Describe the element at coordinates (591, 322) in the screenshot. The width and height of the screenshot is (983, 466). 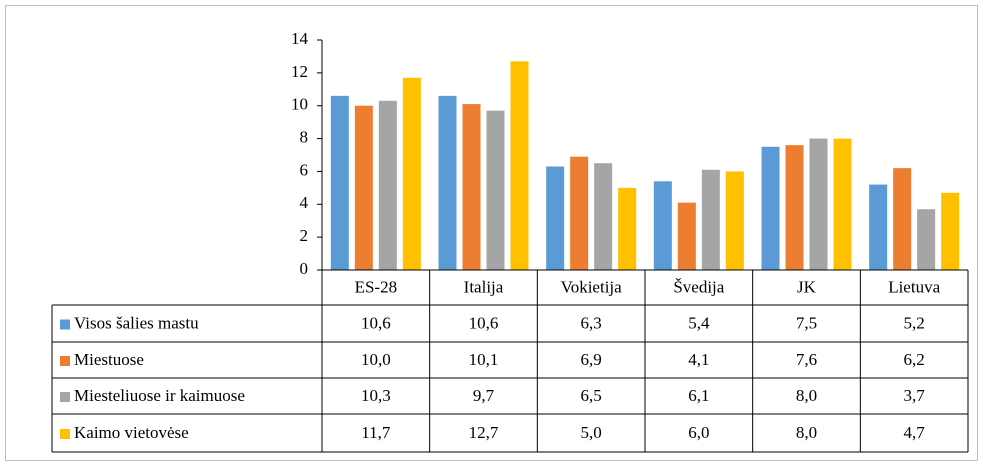
I see `table-value: 6,3` at that location.